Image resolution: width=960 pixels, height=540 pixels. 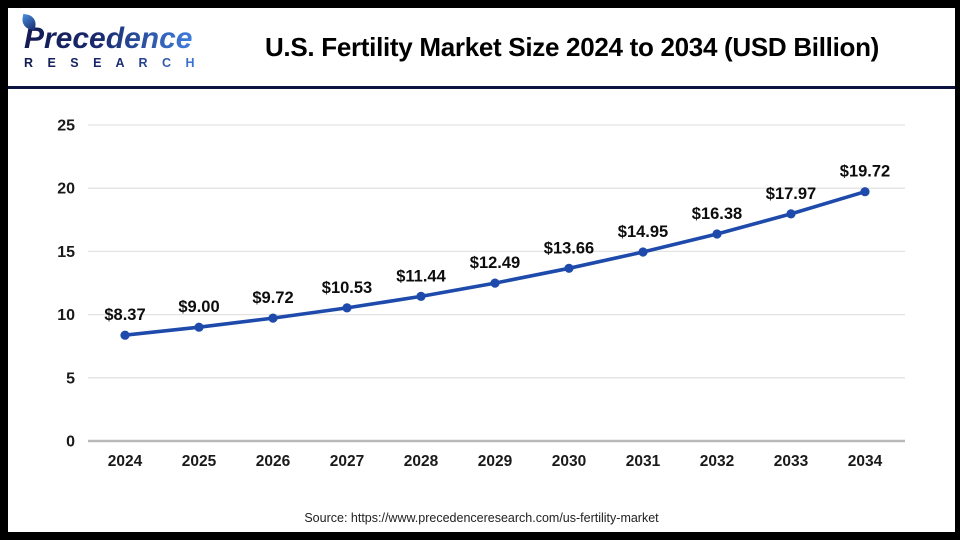 I want to click on x-tick-label: 2031, so click(x=643, y=461).